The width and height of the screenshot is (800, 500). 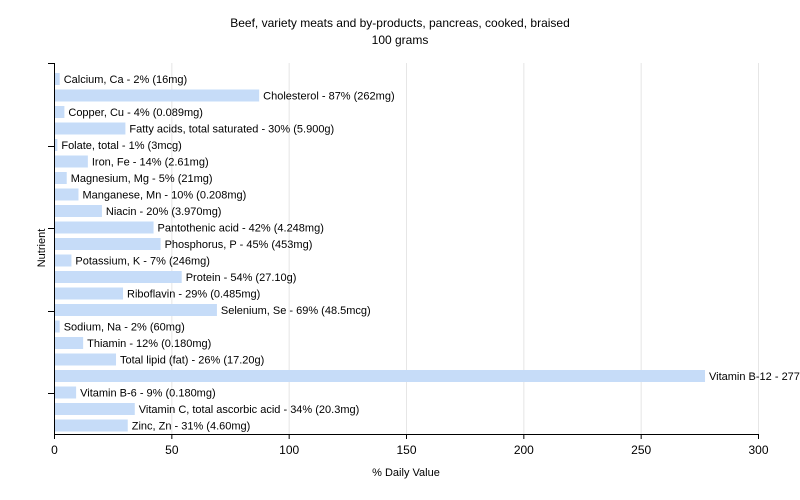 I want to click on bar-label: Total lipid (fat) - 26% (17.20g), so click(x=192, y=361).